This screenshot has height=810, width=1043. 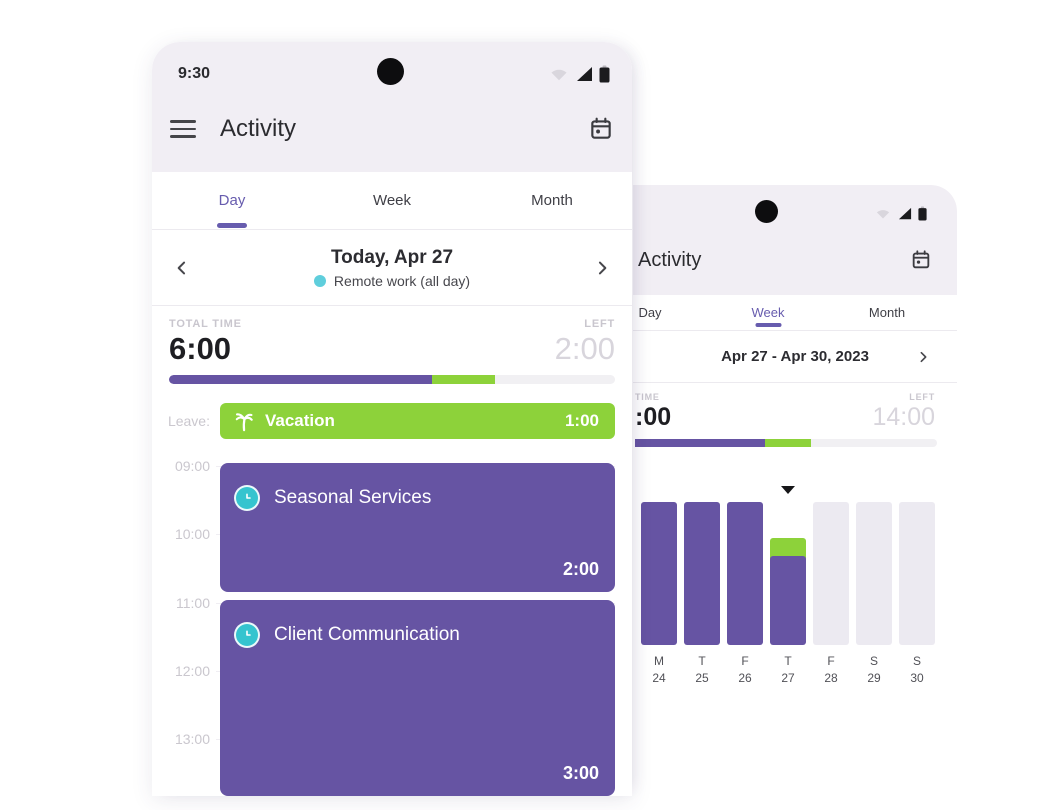 What do you see at coordinates (353, 497) in the screenshot?
I see `event-title: Seasonal Services` at bounding box center [353, 497].